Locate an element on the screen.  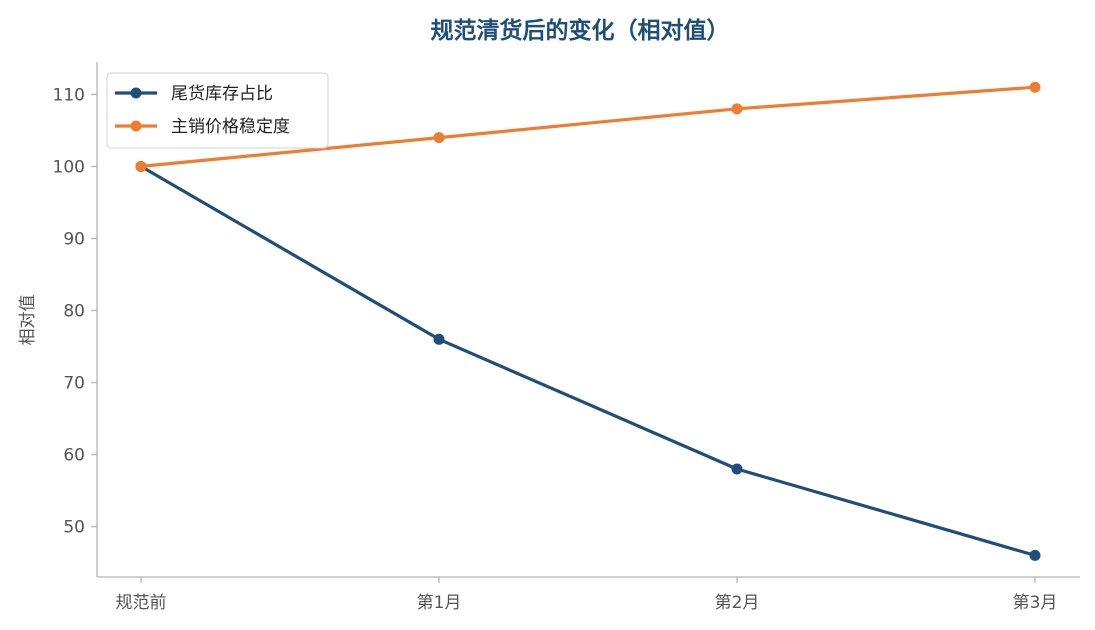
legend-label: 尾货库存占比 is located at coordinates (222, 94).